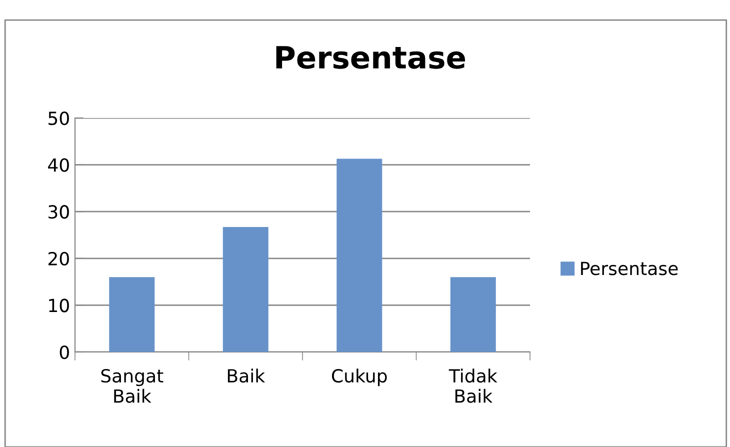 Image resolution: width=730 pixels, height=447 pixels. I want to click on y-tick-label: 0, so click(64, 352).